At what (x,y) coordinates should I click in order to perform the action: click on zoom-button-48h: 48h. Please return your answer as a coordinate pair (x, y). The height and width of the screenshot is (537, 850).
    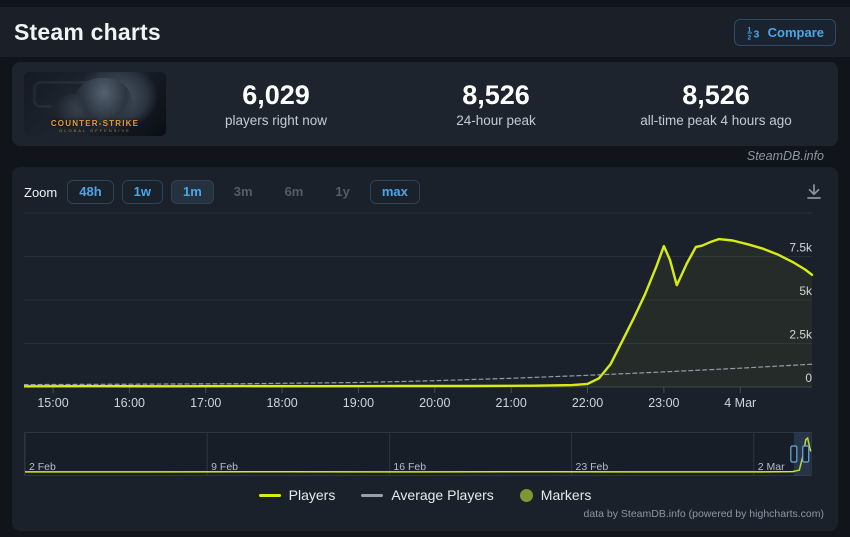
    Looking at the image, I should click on (90, 192).